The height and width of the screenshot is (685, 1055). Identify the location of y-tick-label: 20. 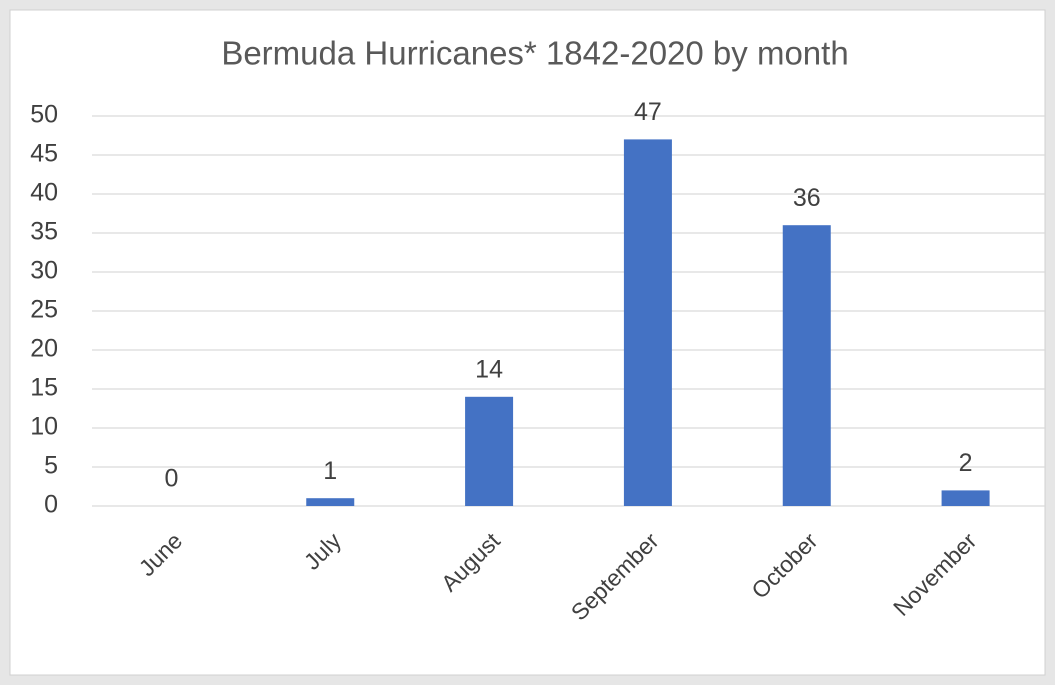
(44, 349).